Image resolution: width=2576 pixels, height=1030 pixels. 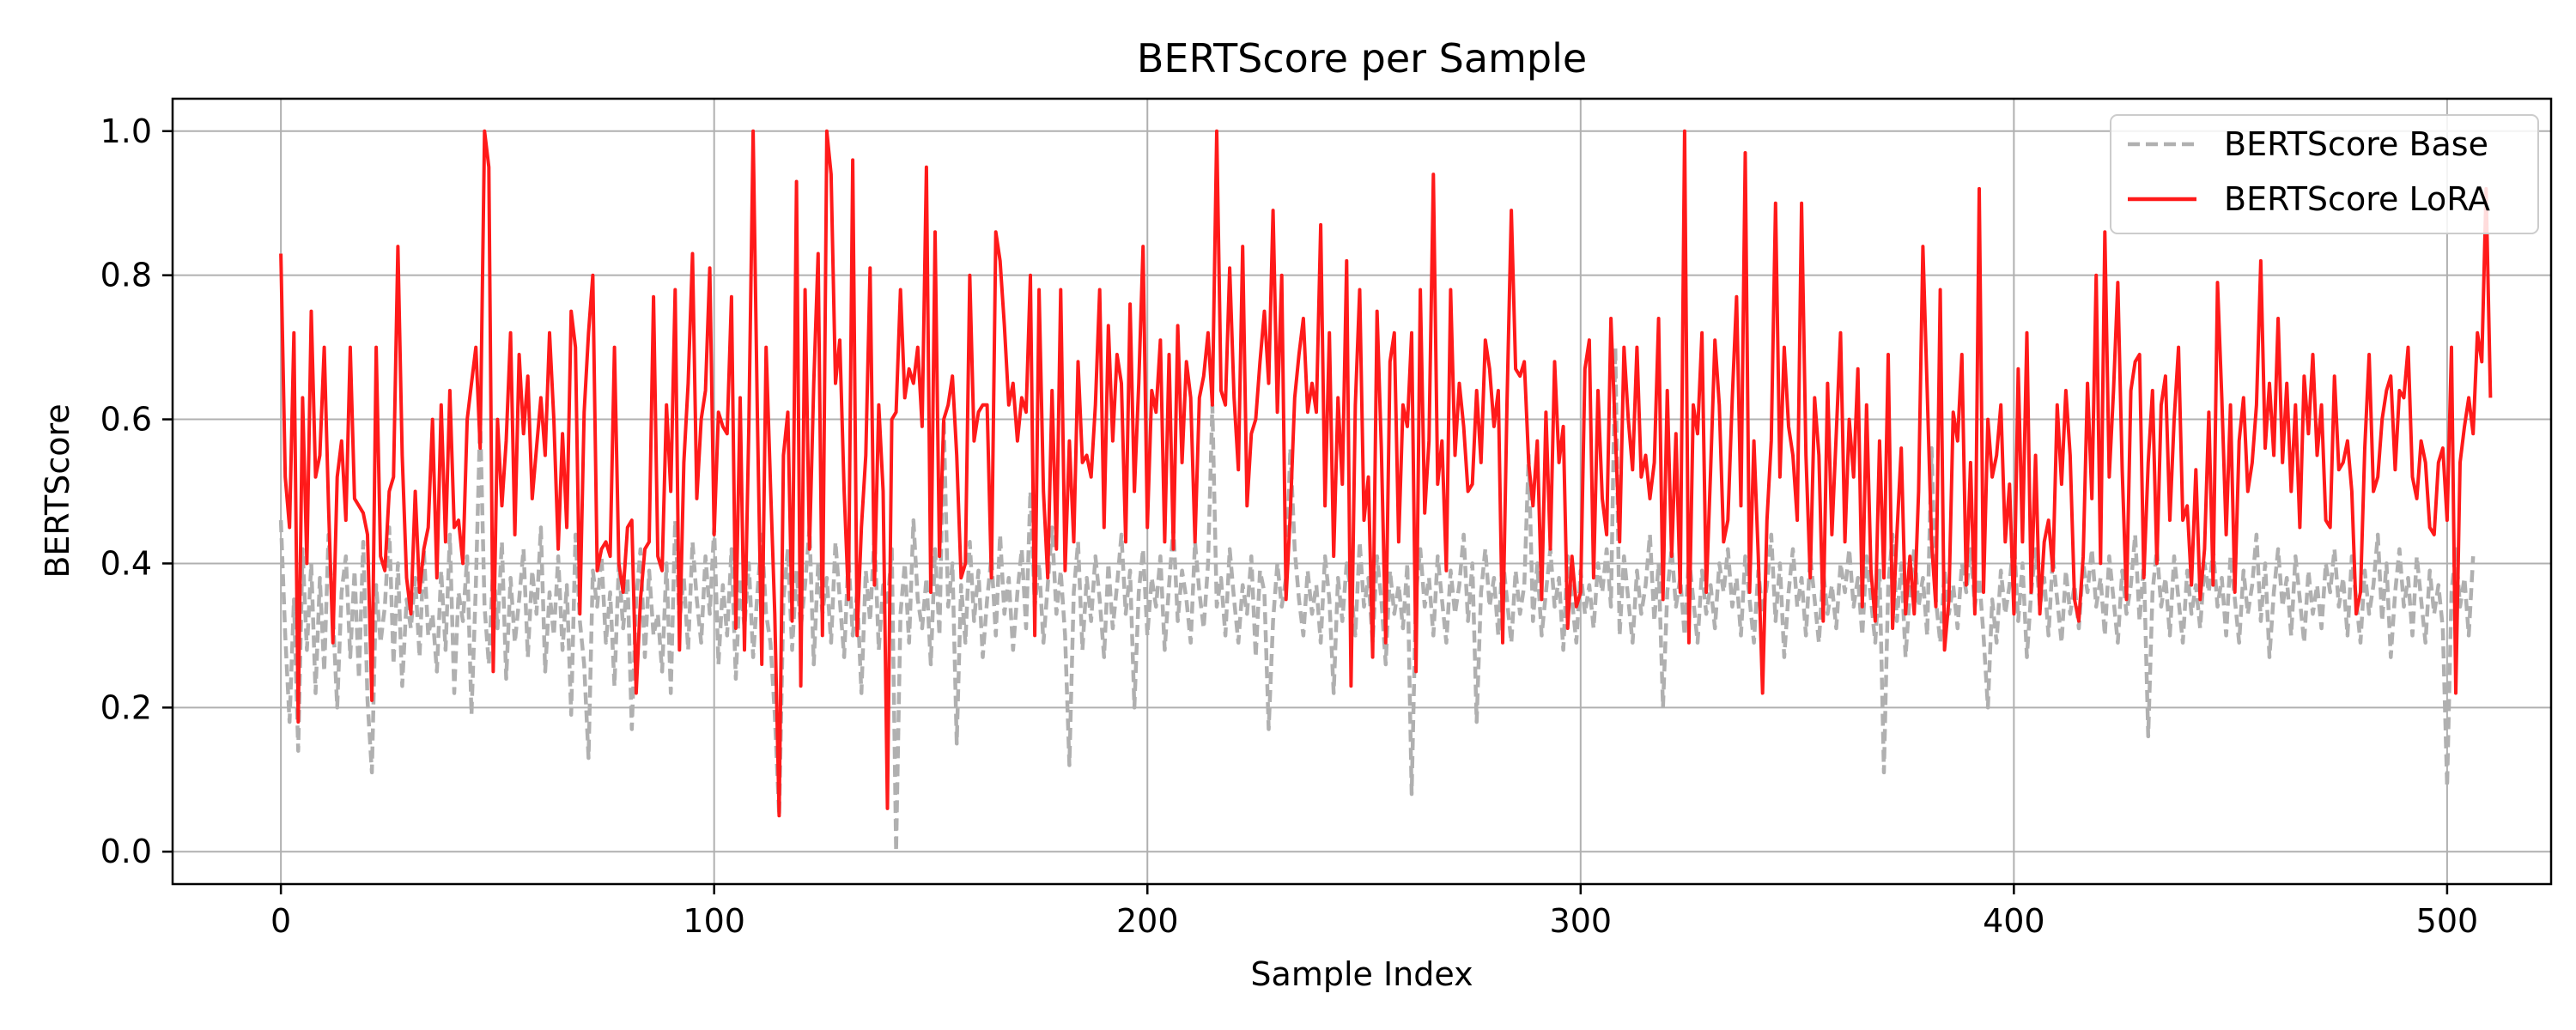 What do you see at coordinates (280, 921) in the screenshot?
I see `x-tick-label: 0` at bounding box center [280, 921].